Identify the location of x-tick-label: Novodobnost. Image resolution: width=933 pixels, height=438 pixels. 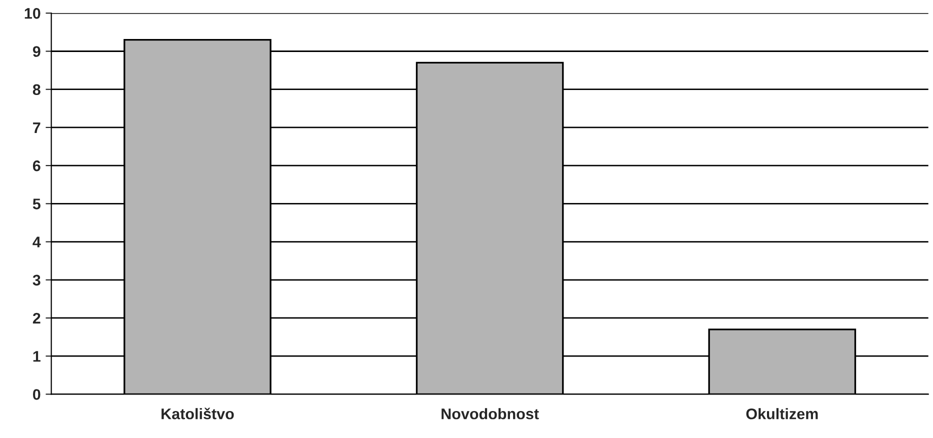
(490, 414).